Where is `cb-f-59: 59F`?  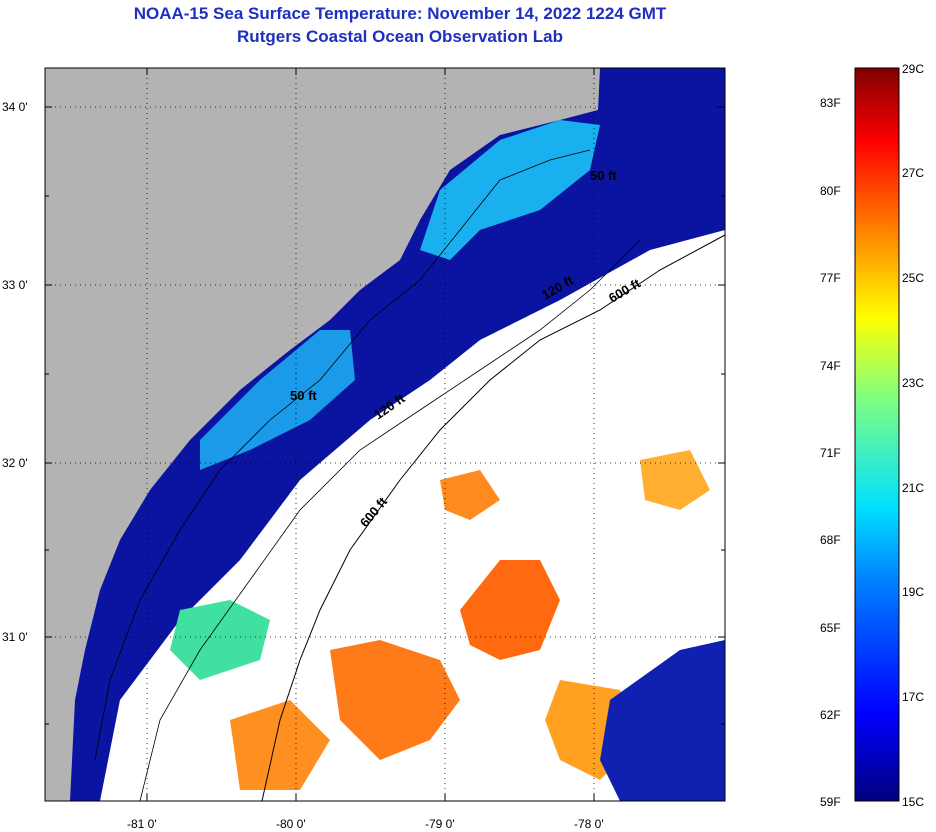
cb-f-59: 59F is located at coordinates (830, 802).